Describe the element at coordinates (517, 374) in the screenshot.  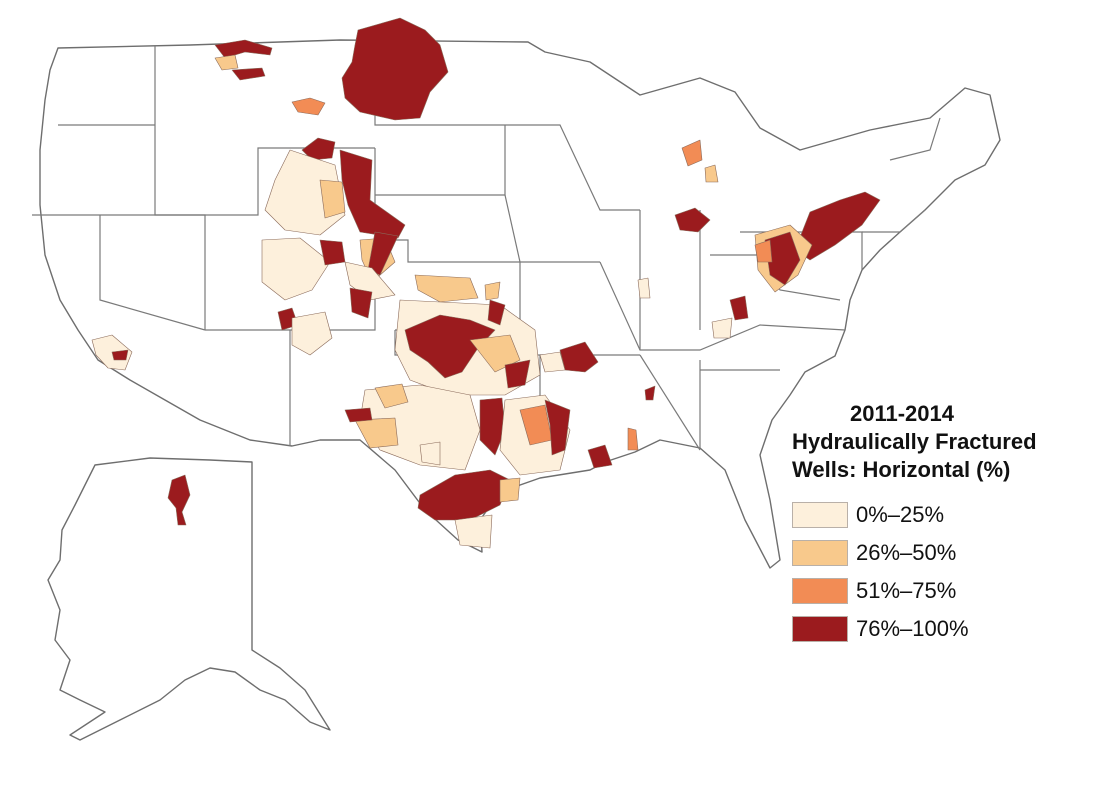
I see `basin-oklahoma-south` at that location.